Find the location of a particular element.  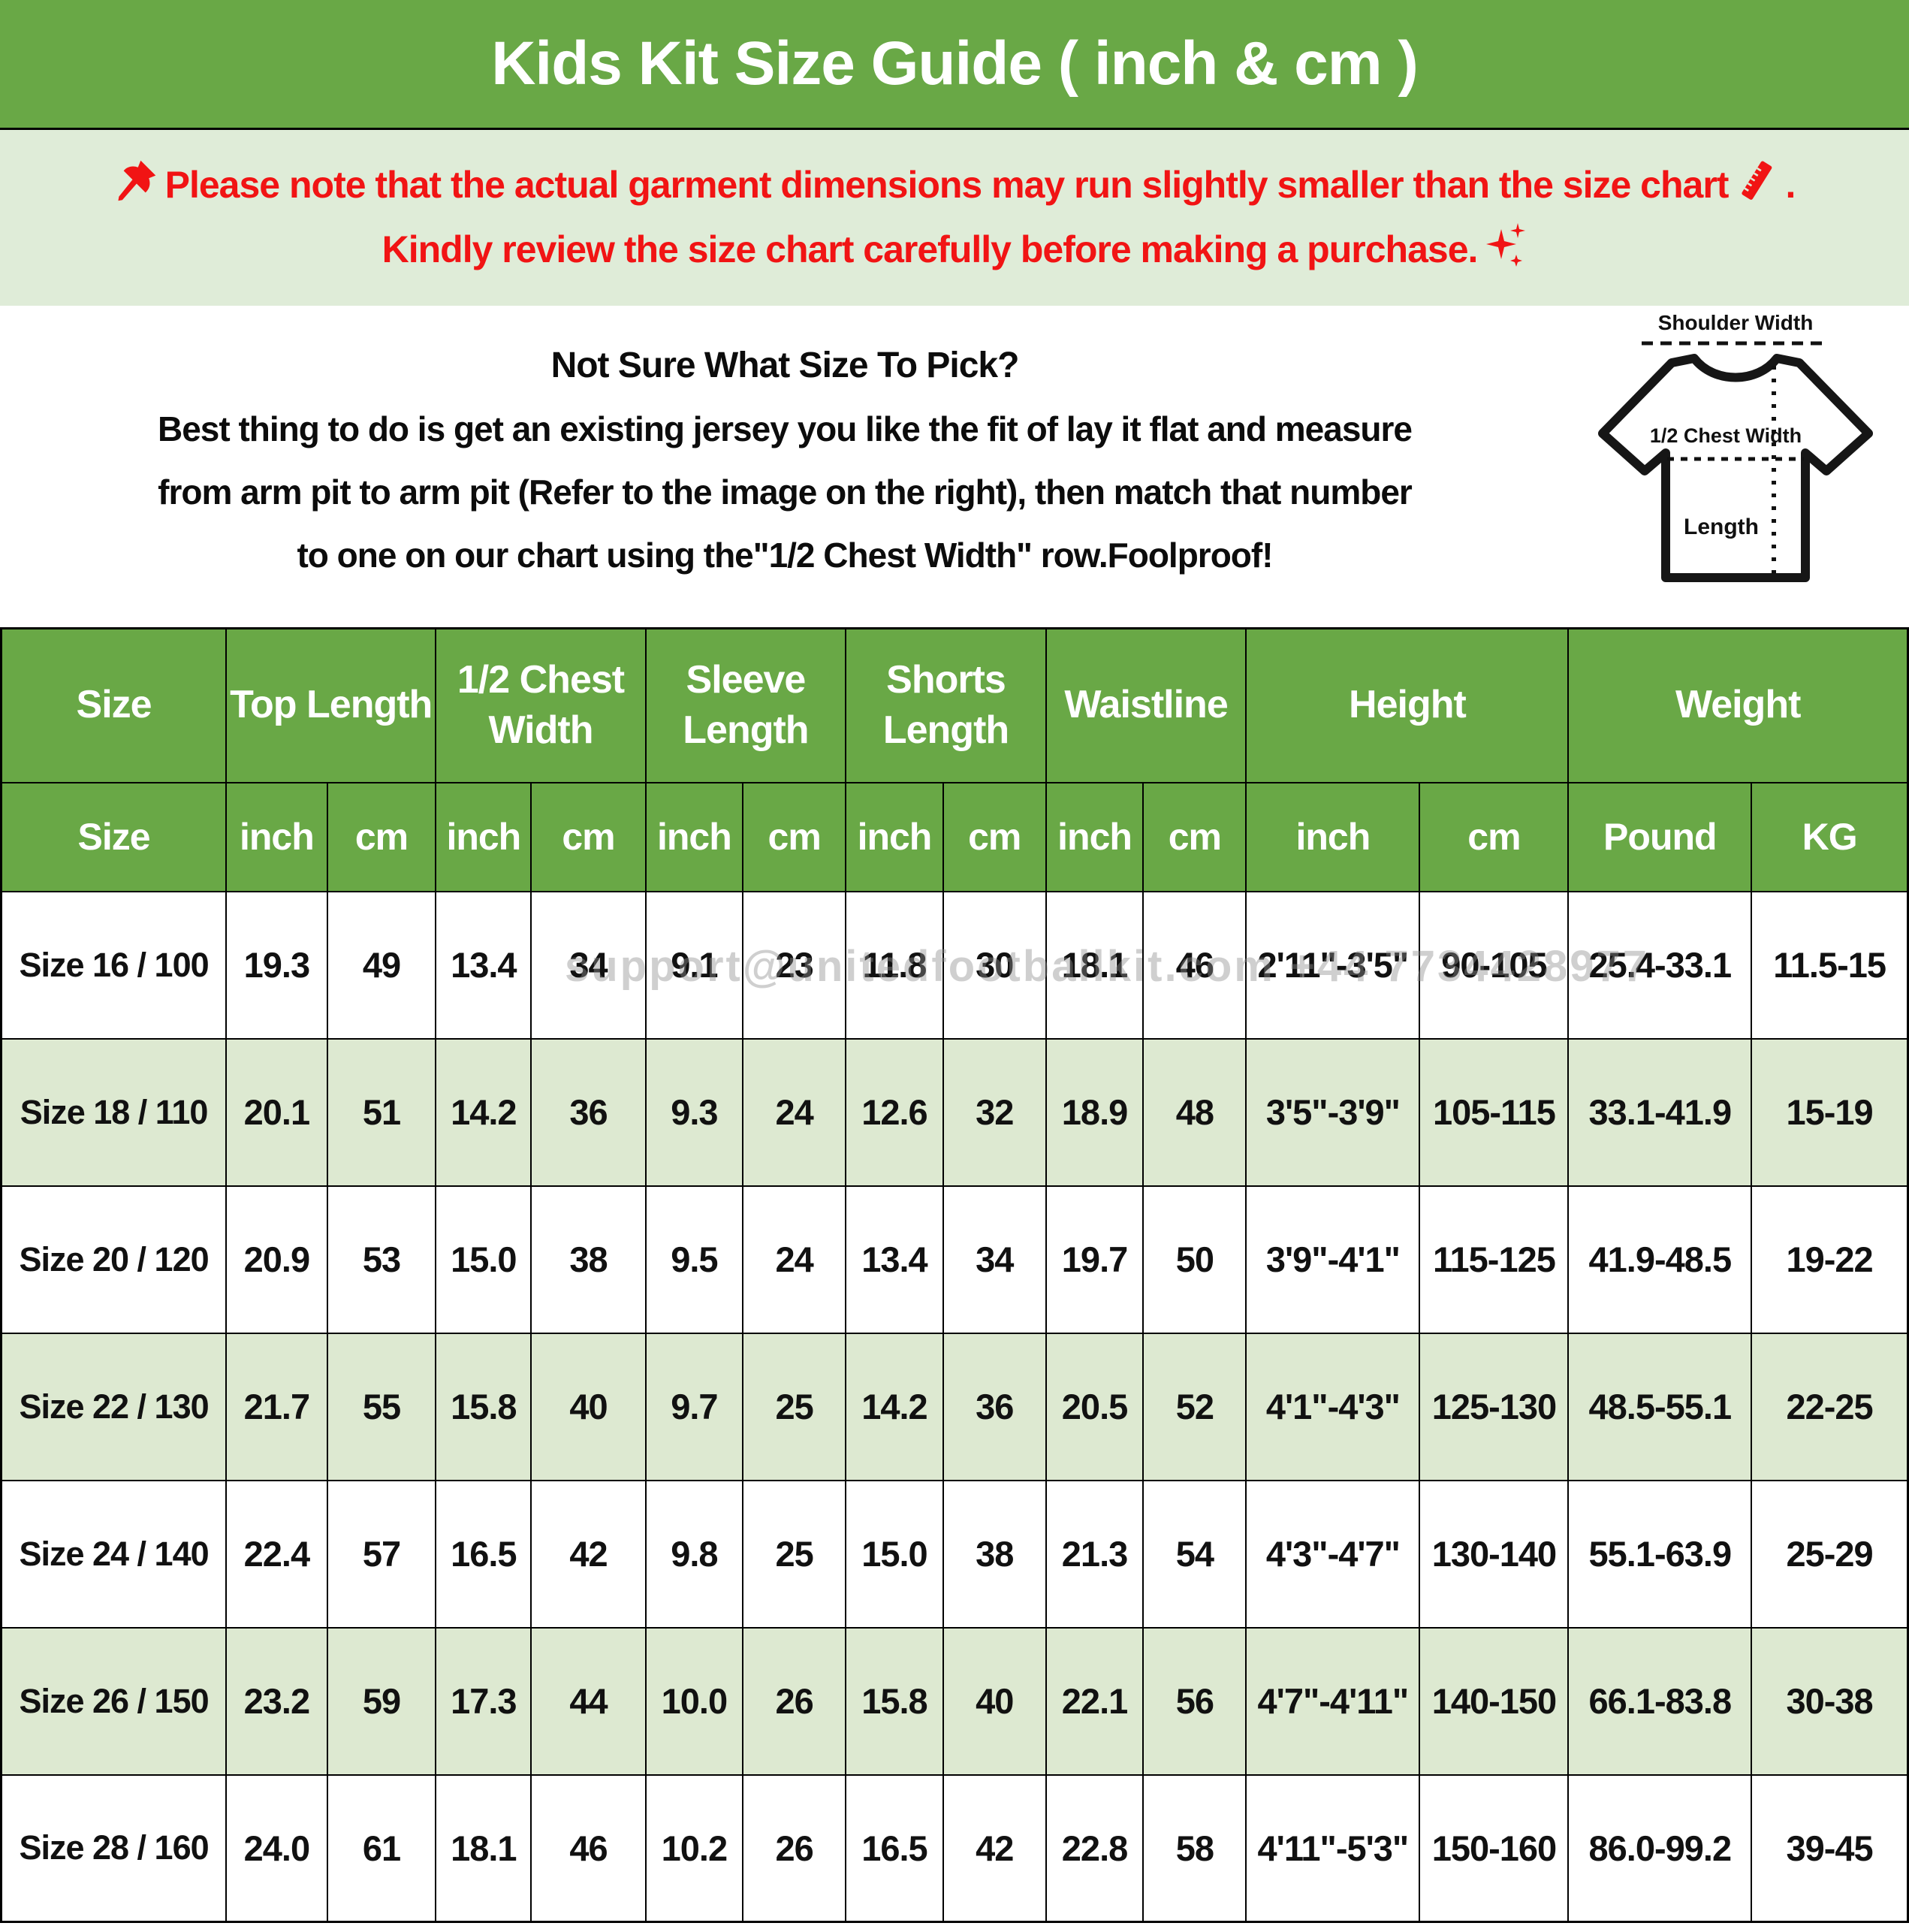

measurement-cell: 86.0-99.2 is located at coordinates (1660, 1849).